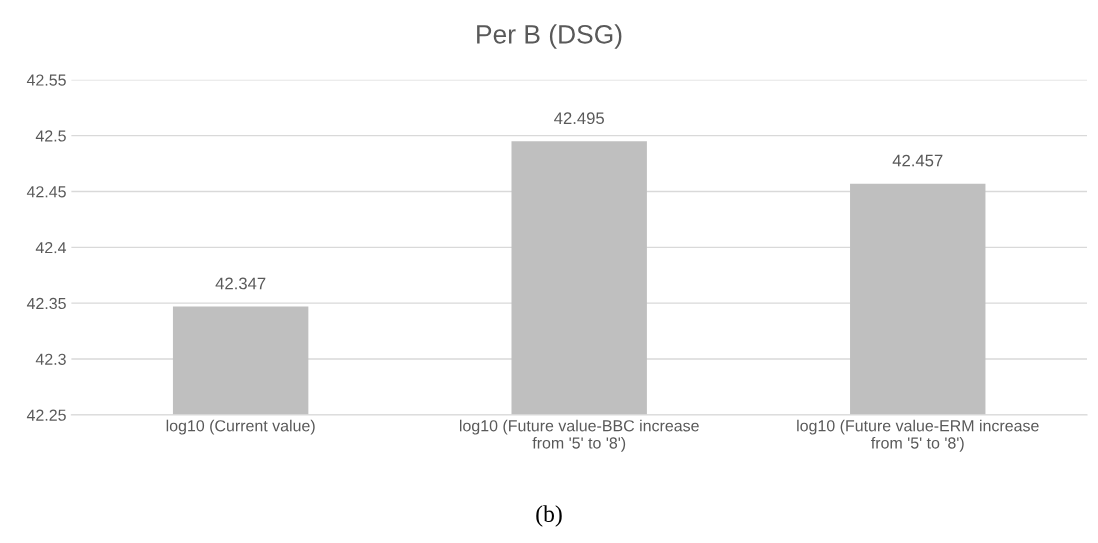 Image resolution: width=1098 pixels, height=543 pixels. Describe the element at coordinates (50, 359) in the screenshot. I see `y-tick-label: 42.3` at that location.